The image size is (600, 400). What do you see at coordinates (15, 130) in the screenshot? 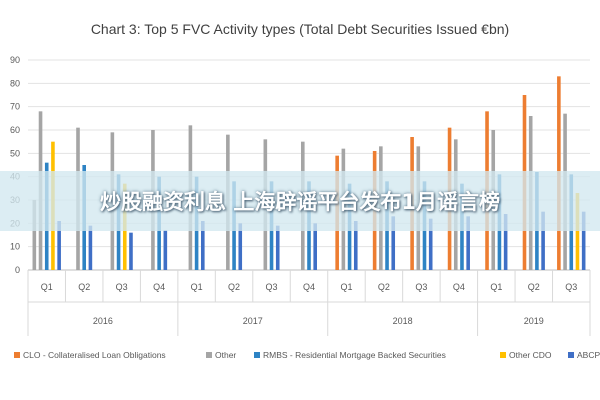
I see `y-tick-label: 60` at bounding box center [15, 130].